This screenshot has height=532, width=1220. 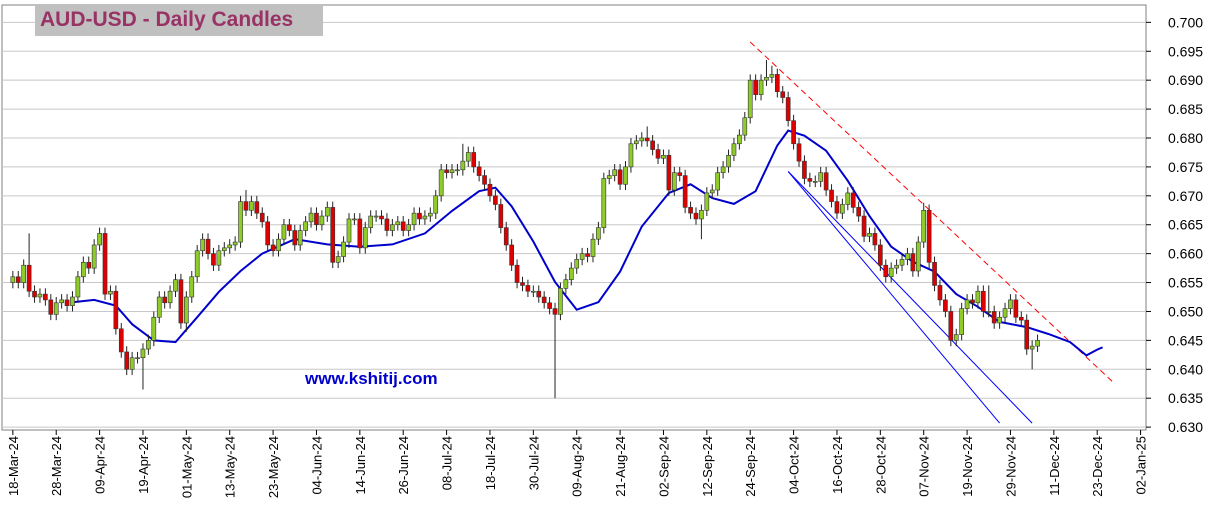 I want to click on x-tick-label: 28-Oct-24, so click(x=880, y=465).